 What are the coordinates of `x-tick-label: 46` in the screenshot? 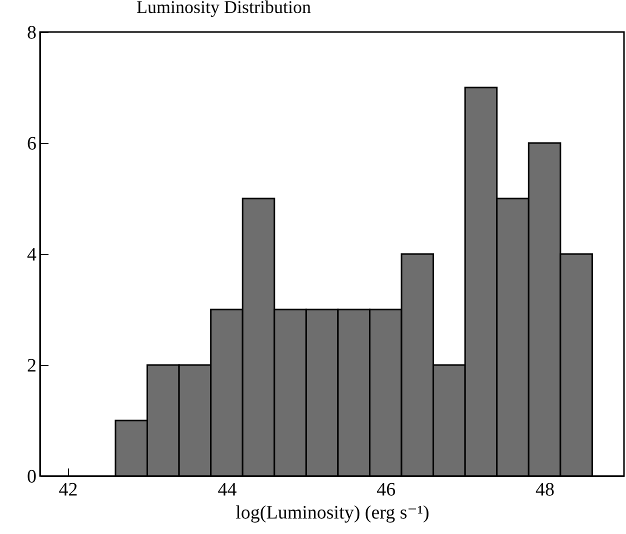 It's located at (386, 490).